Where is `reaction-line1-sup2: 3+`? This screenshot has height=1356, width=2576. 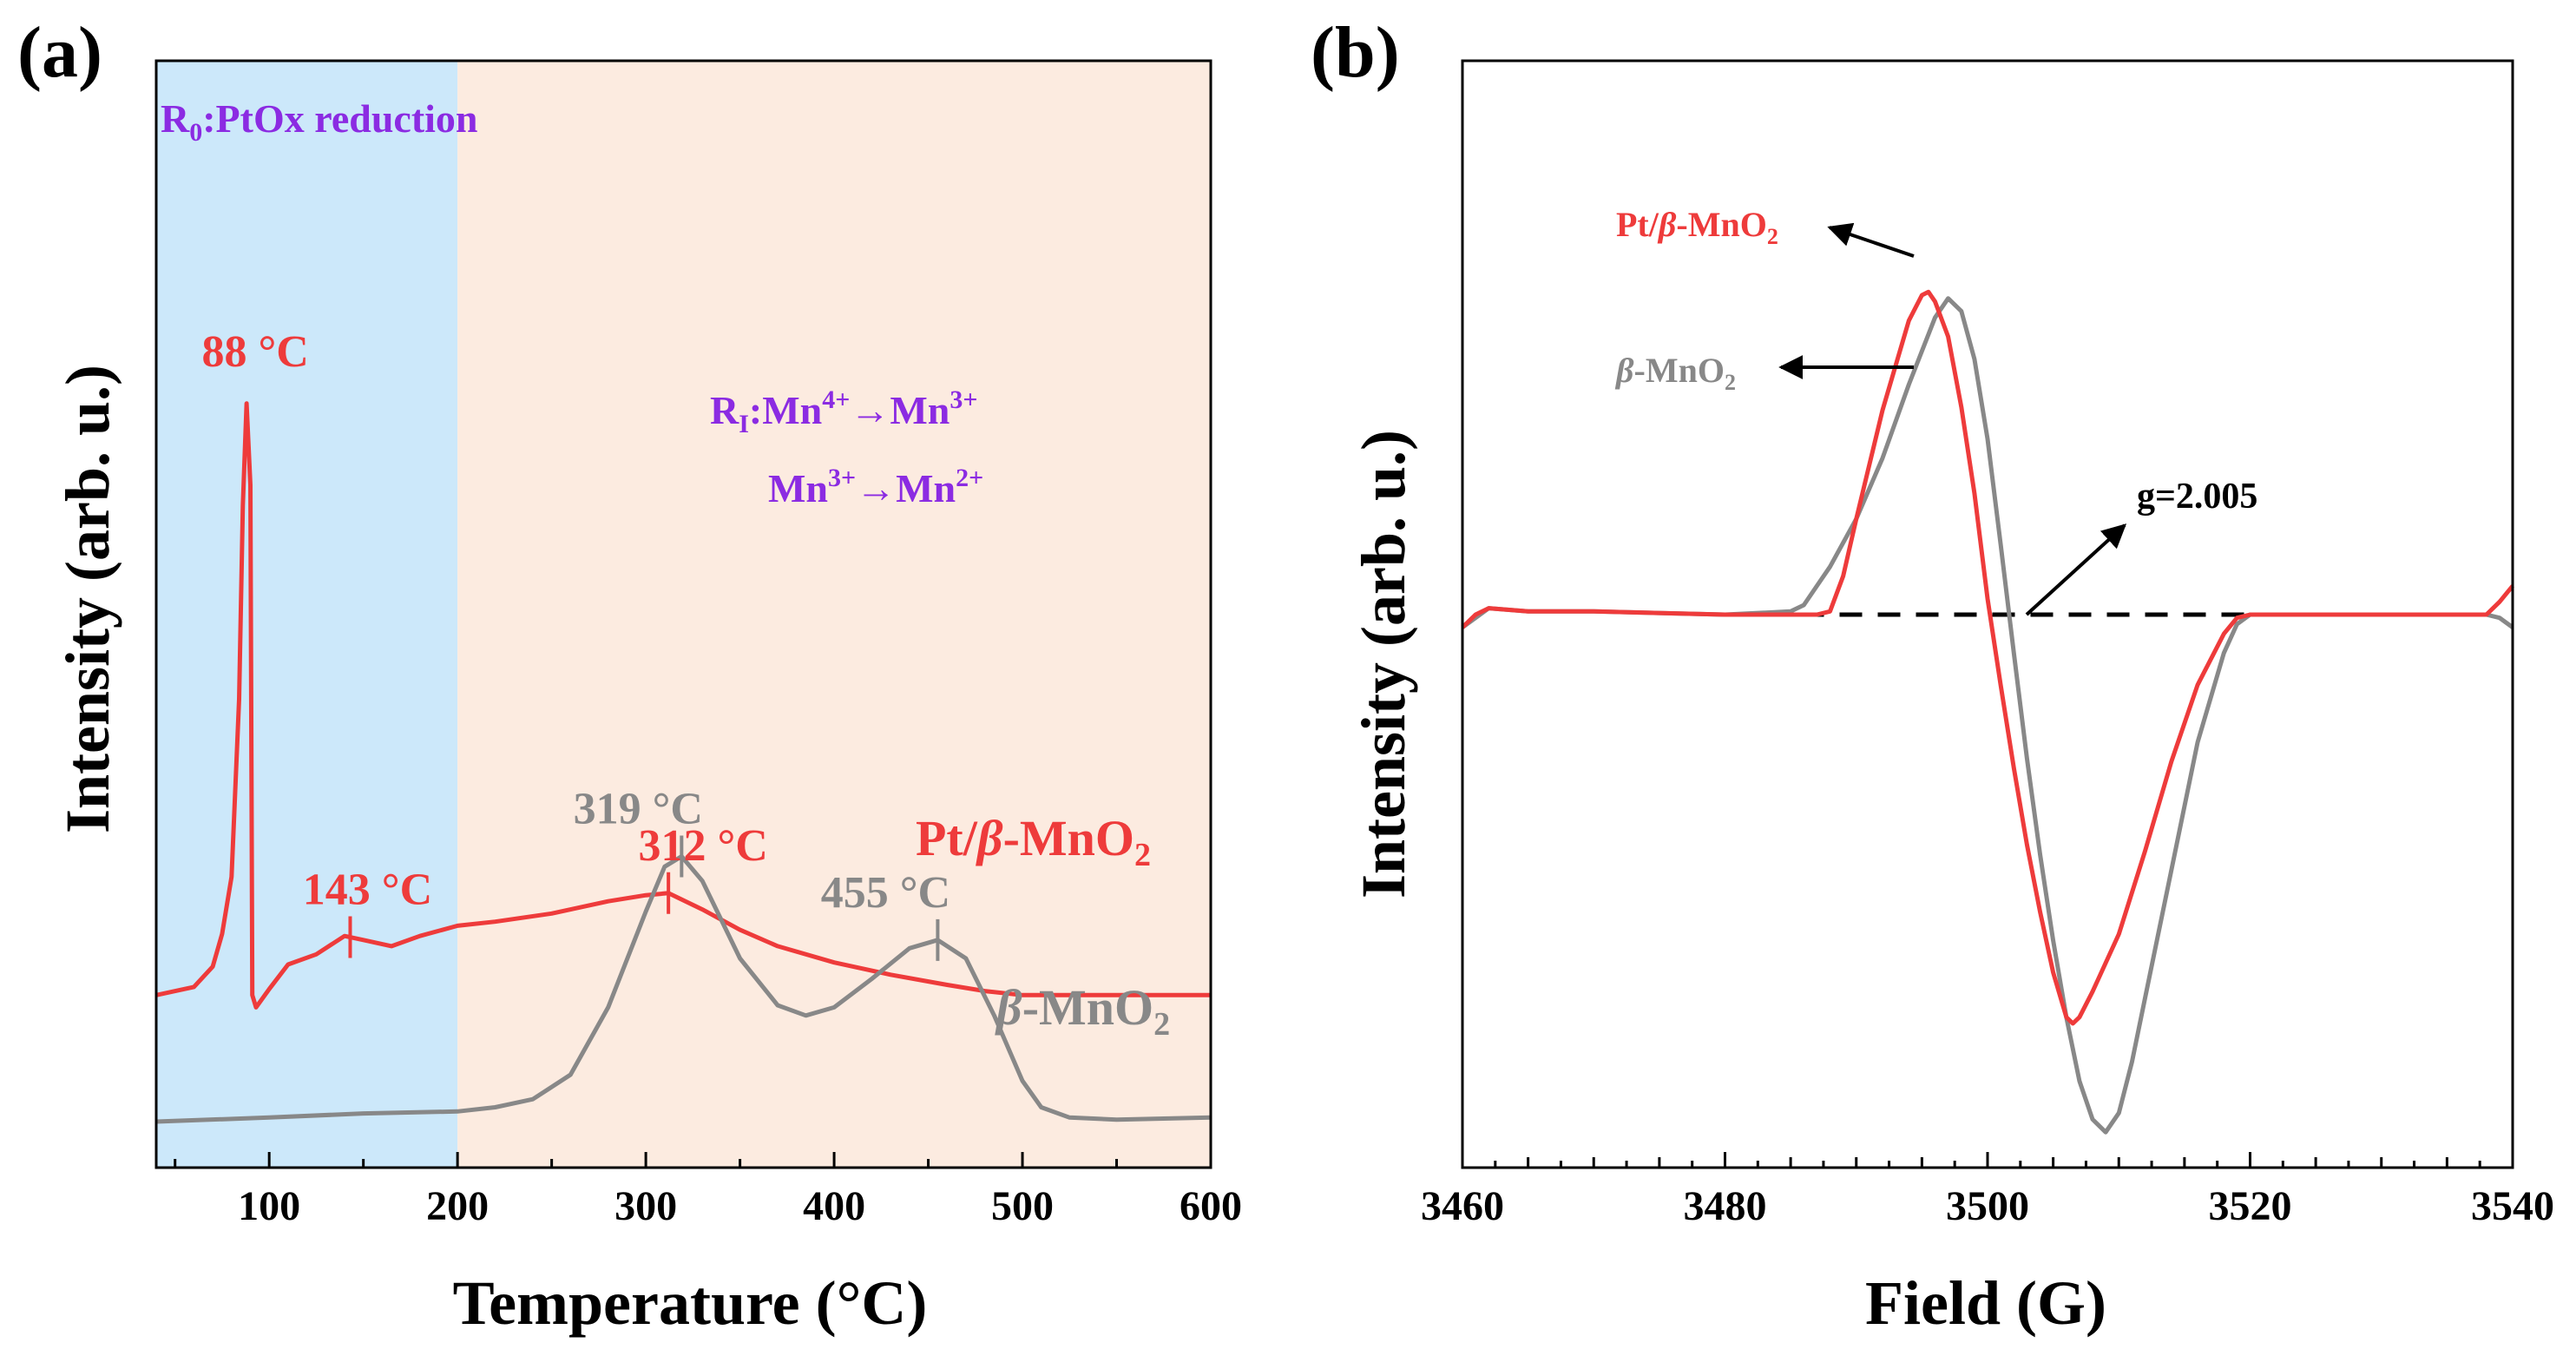
reaction-line1-sup2: 3+ is located at coordinates (963, 399).